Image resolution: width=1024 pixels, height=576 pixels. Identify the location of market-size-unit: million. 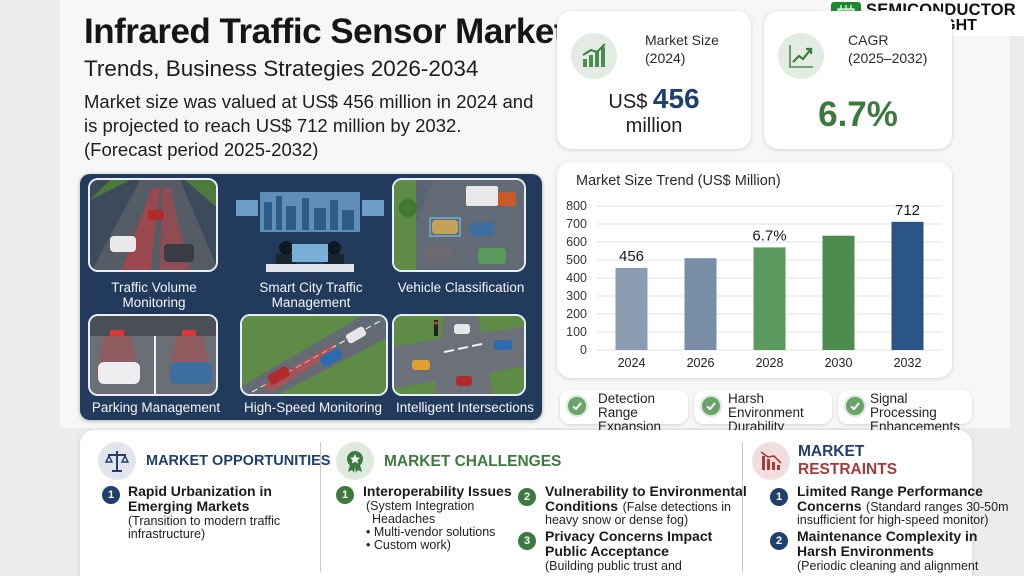
(654, 126).